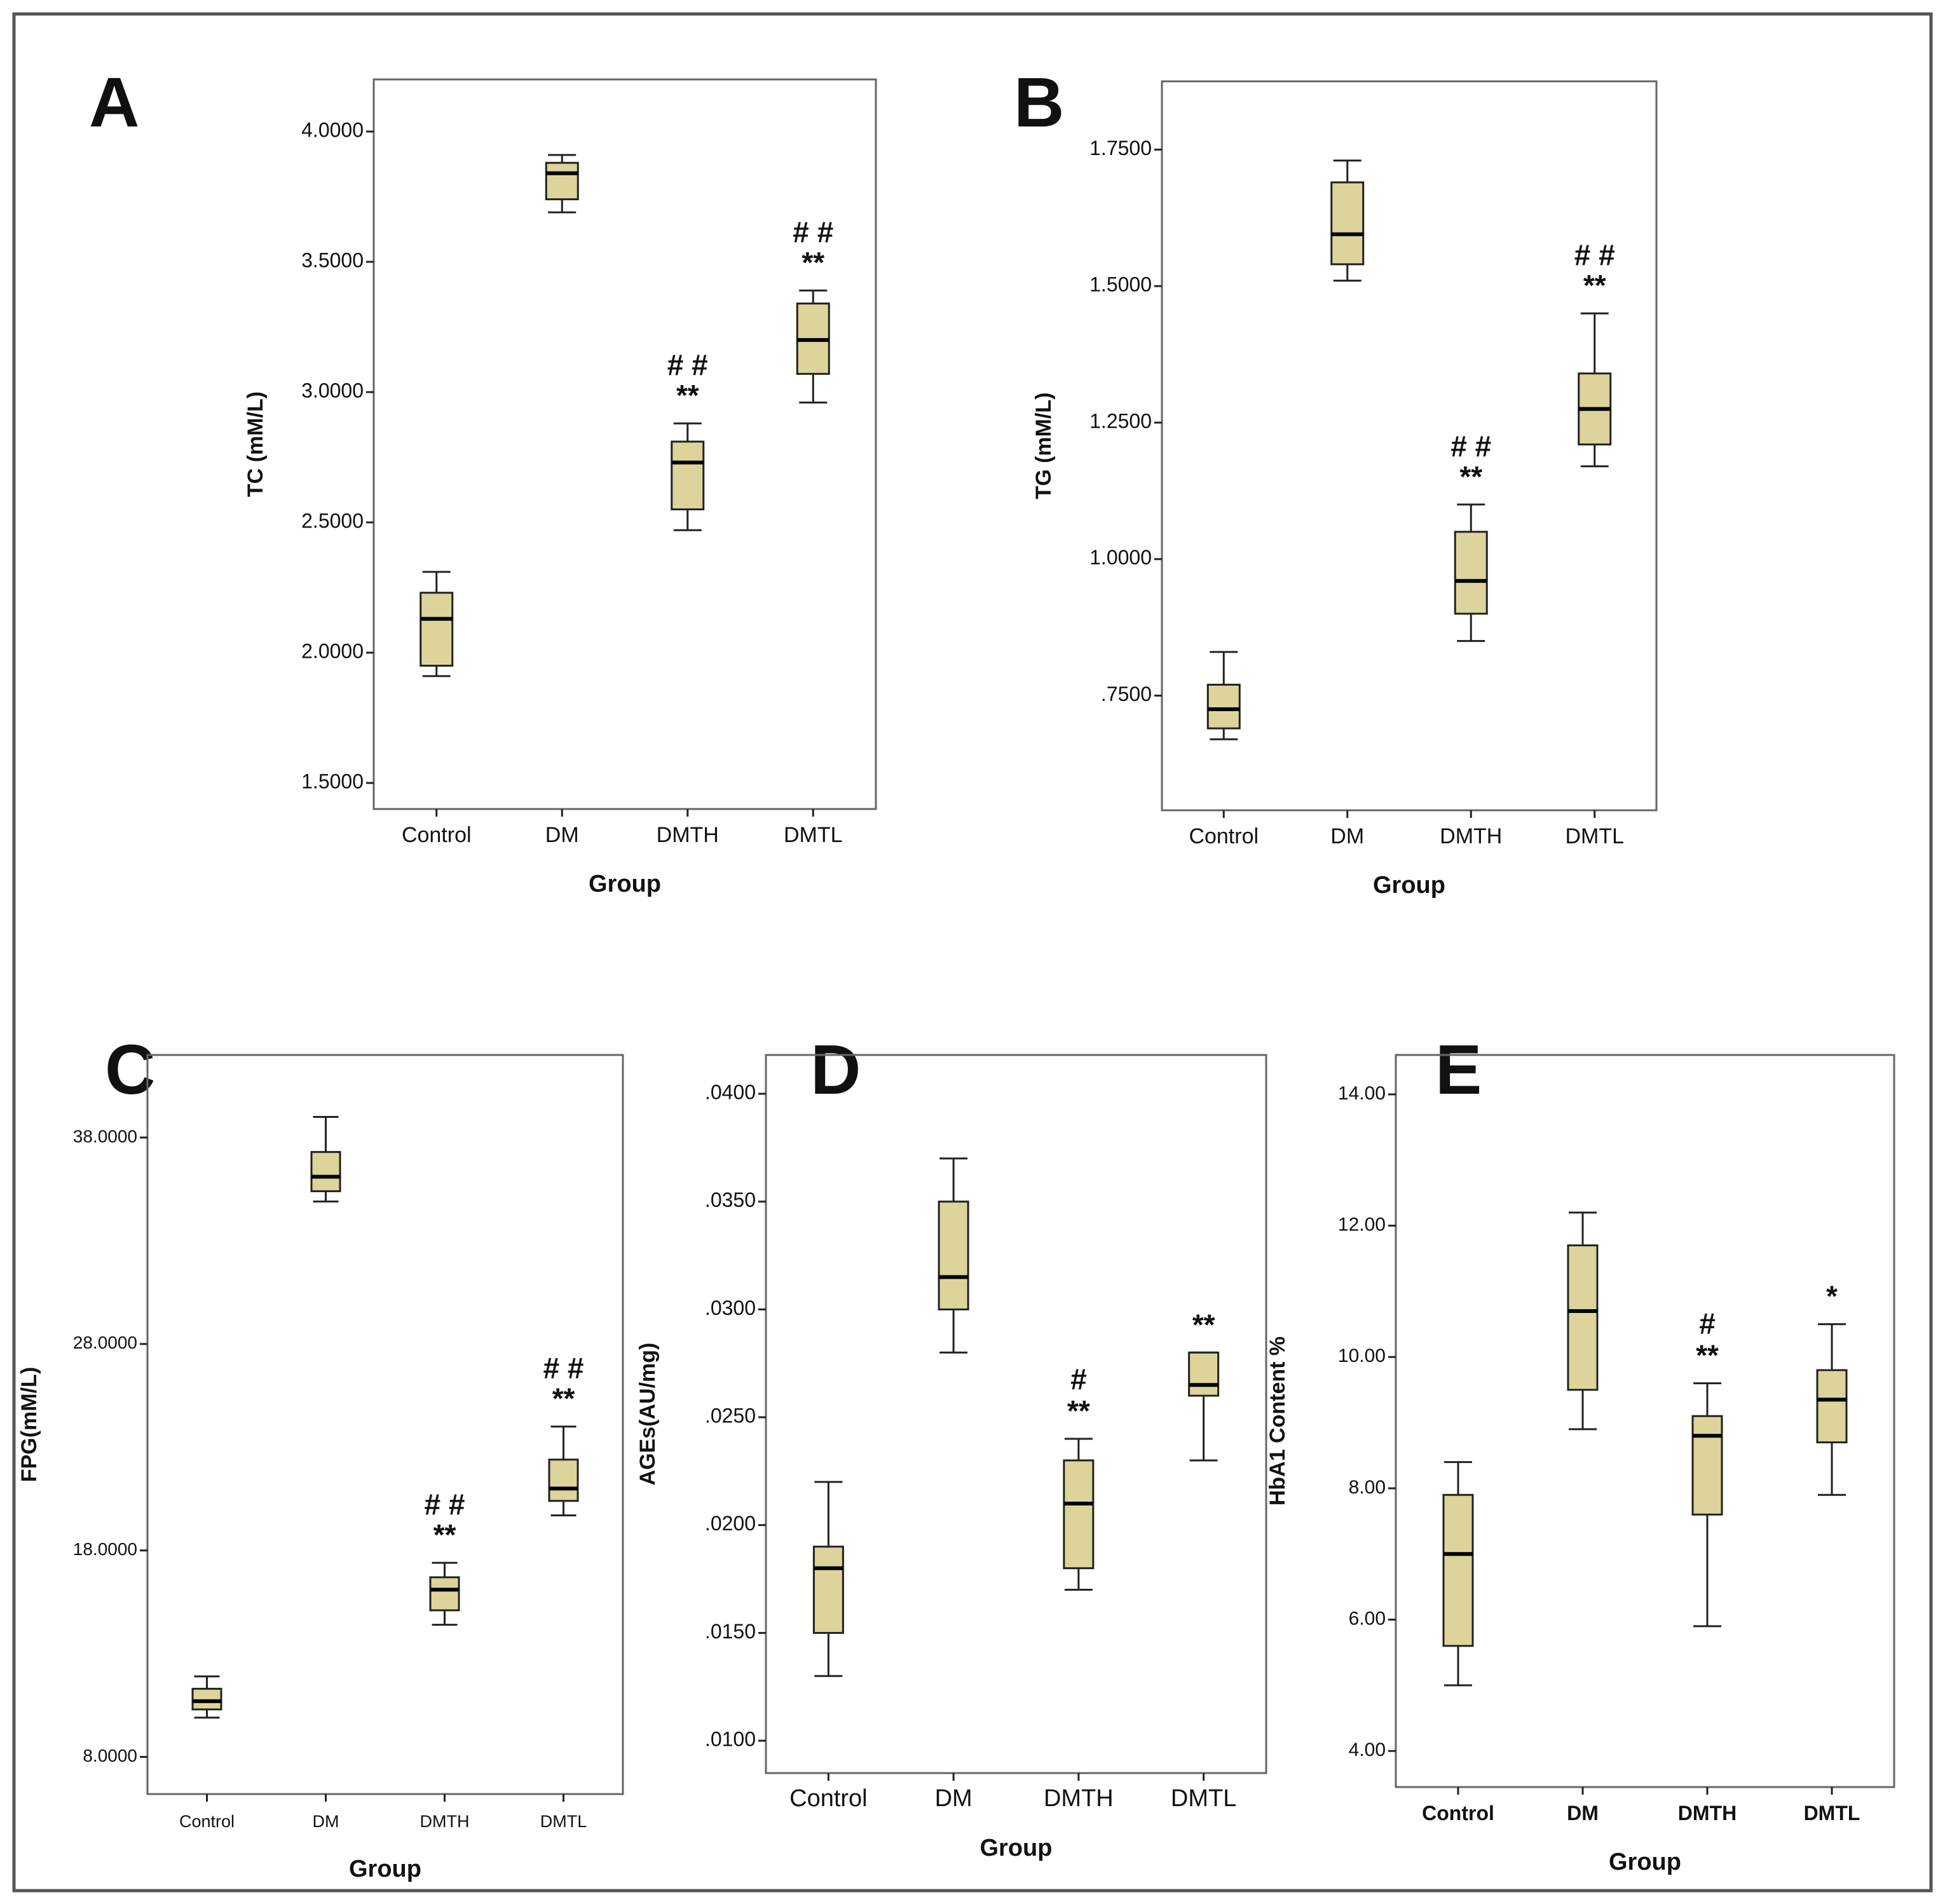  I want to click on y-axis-title: TC (mM/L), so click(255, 444).